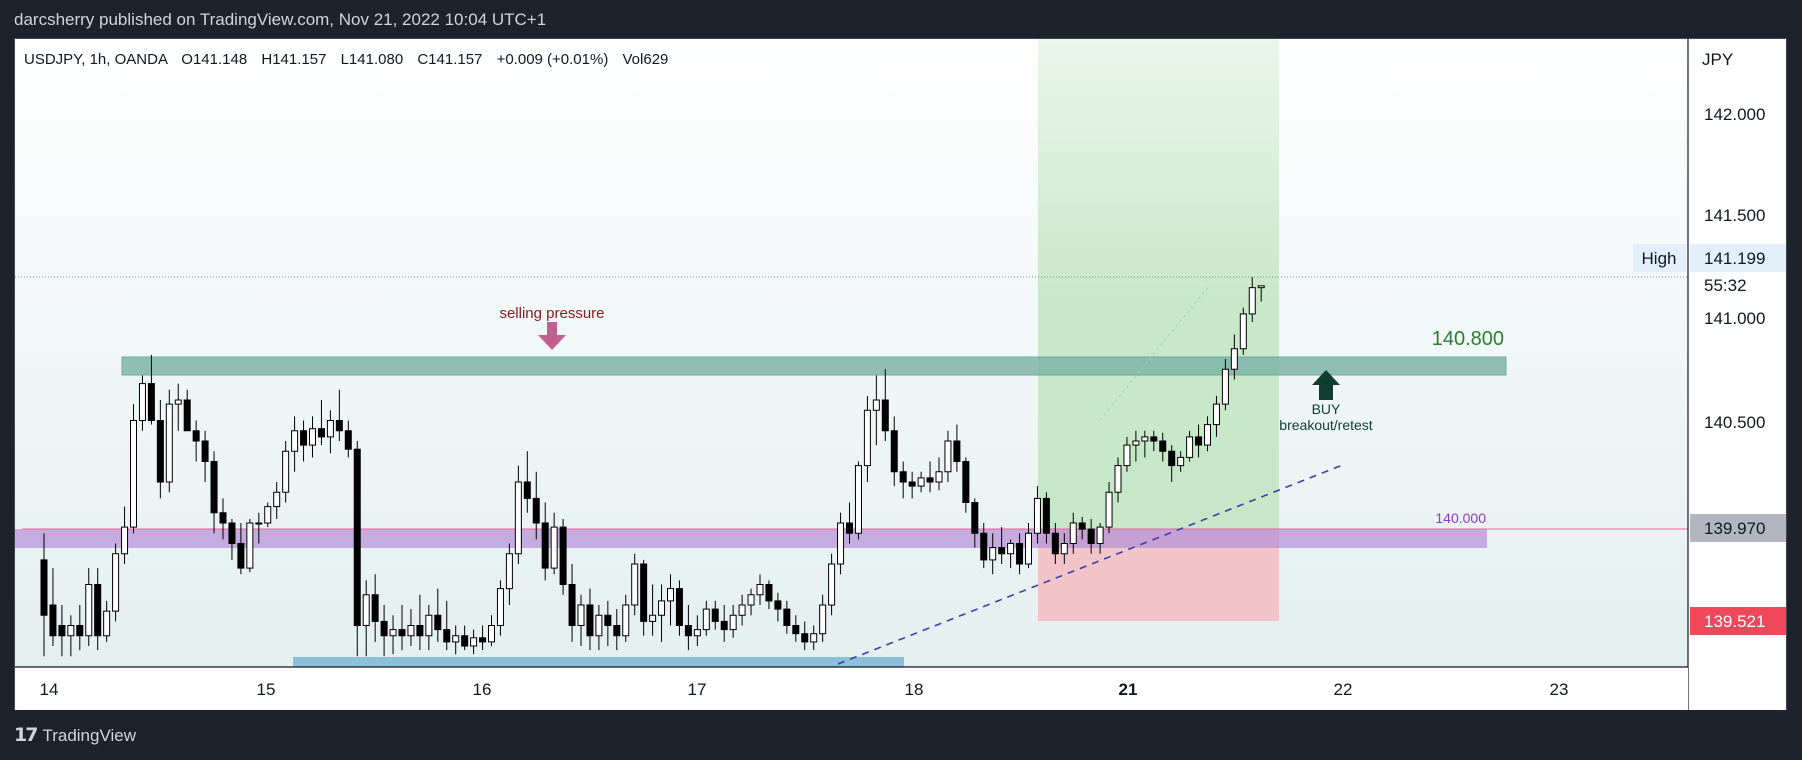 The height and width of the screenshot is (760, 1802). Describe the element at coordinates (1158, 162) in the screenshot. I see `target-zone-upper` at that location.